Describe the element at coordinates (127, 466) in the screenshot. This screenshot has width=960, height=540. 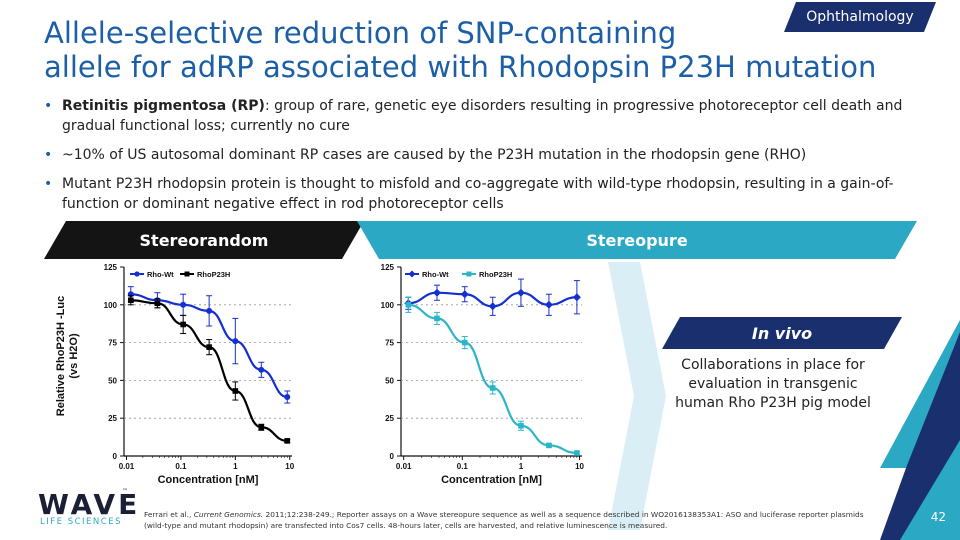
I see `left-chart-x-tick-label: 0.01` at that location.